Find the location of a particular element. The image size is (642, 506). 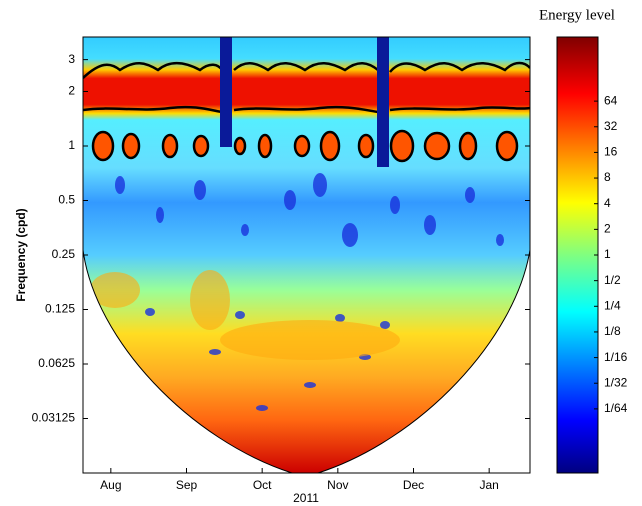

y-tick-label: 2 is located at coordinates (71, 91).